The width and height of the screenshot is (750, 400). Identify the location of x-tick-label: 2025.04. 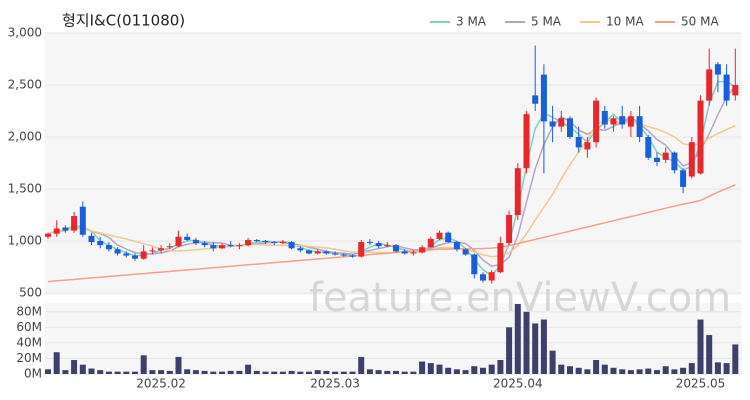
(518, 384).